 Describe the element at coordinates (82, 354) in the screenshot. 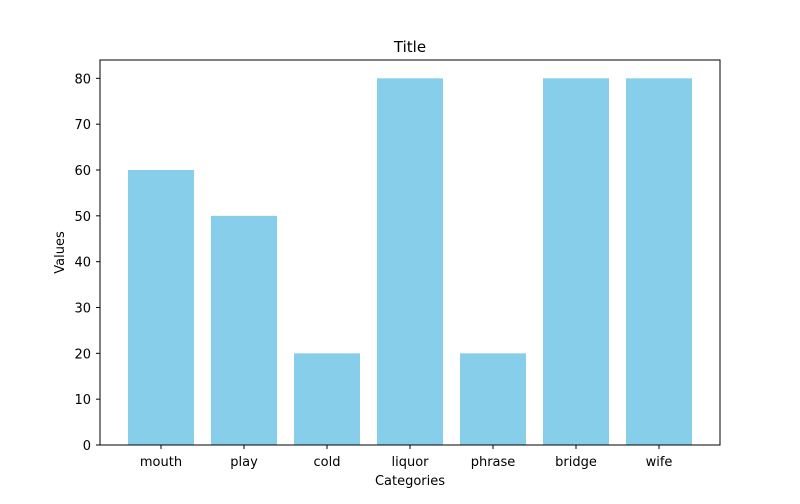

I see `y-tick-label: 20` at that location.